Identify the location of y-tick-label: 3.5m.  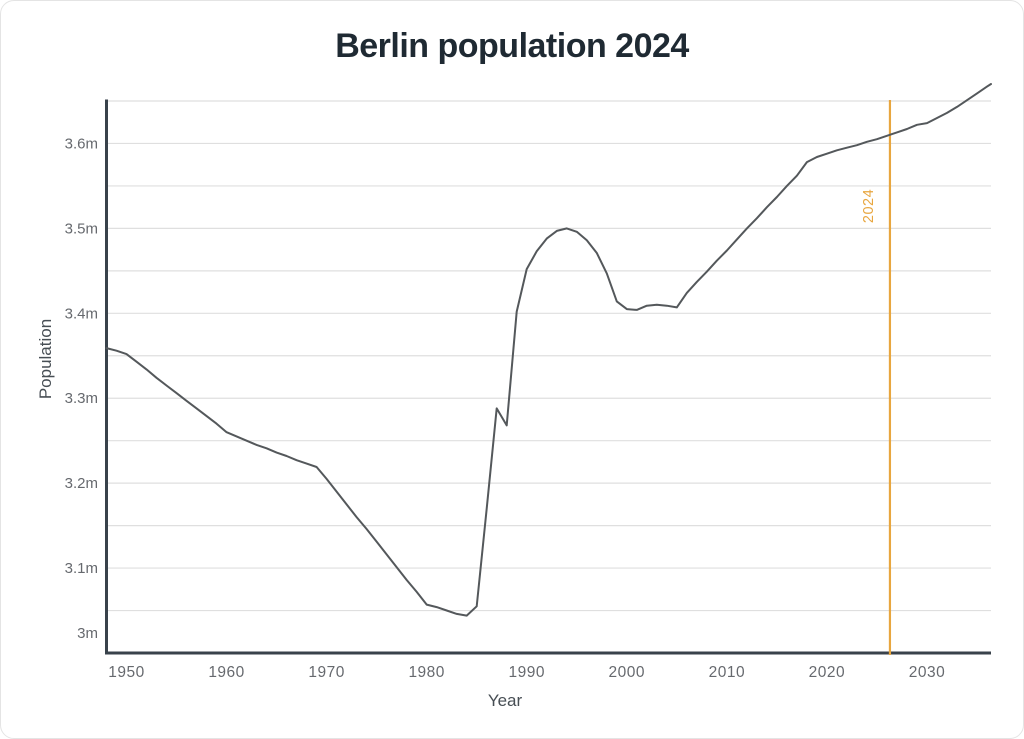
(81, 228).